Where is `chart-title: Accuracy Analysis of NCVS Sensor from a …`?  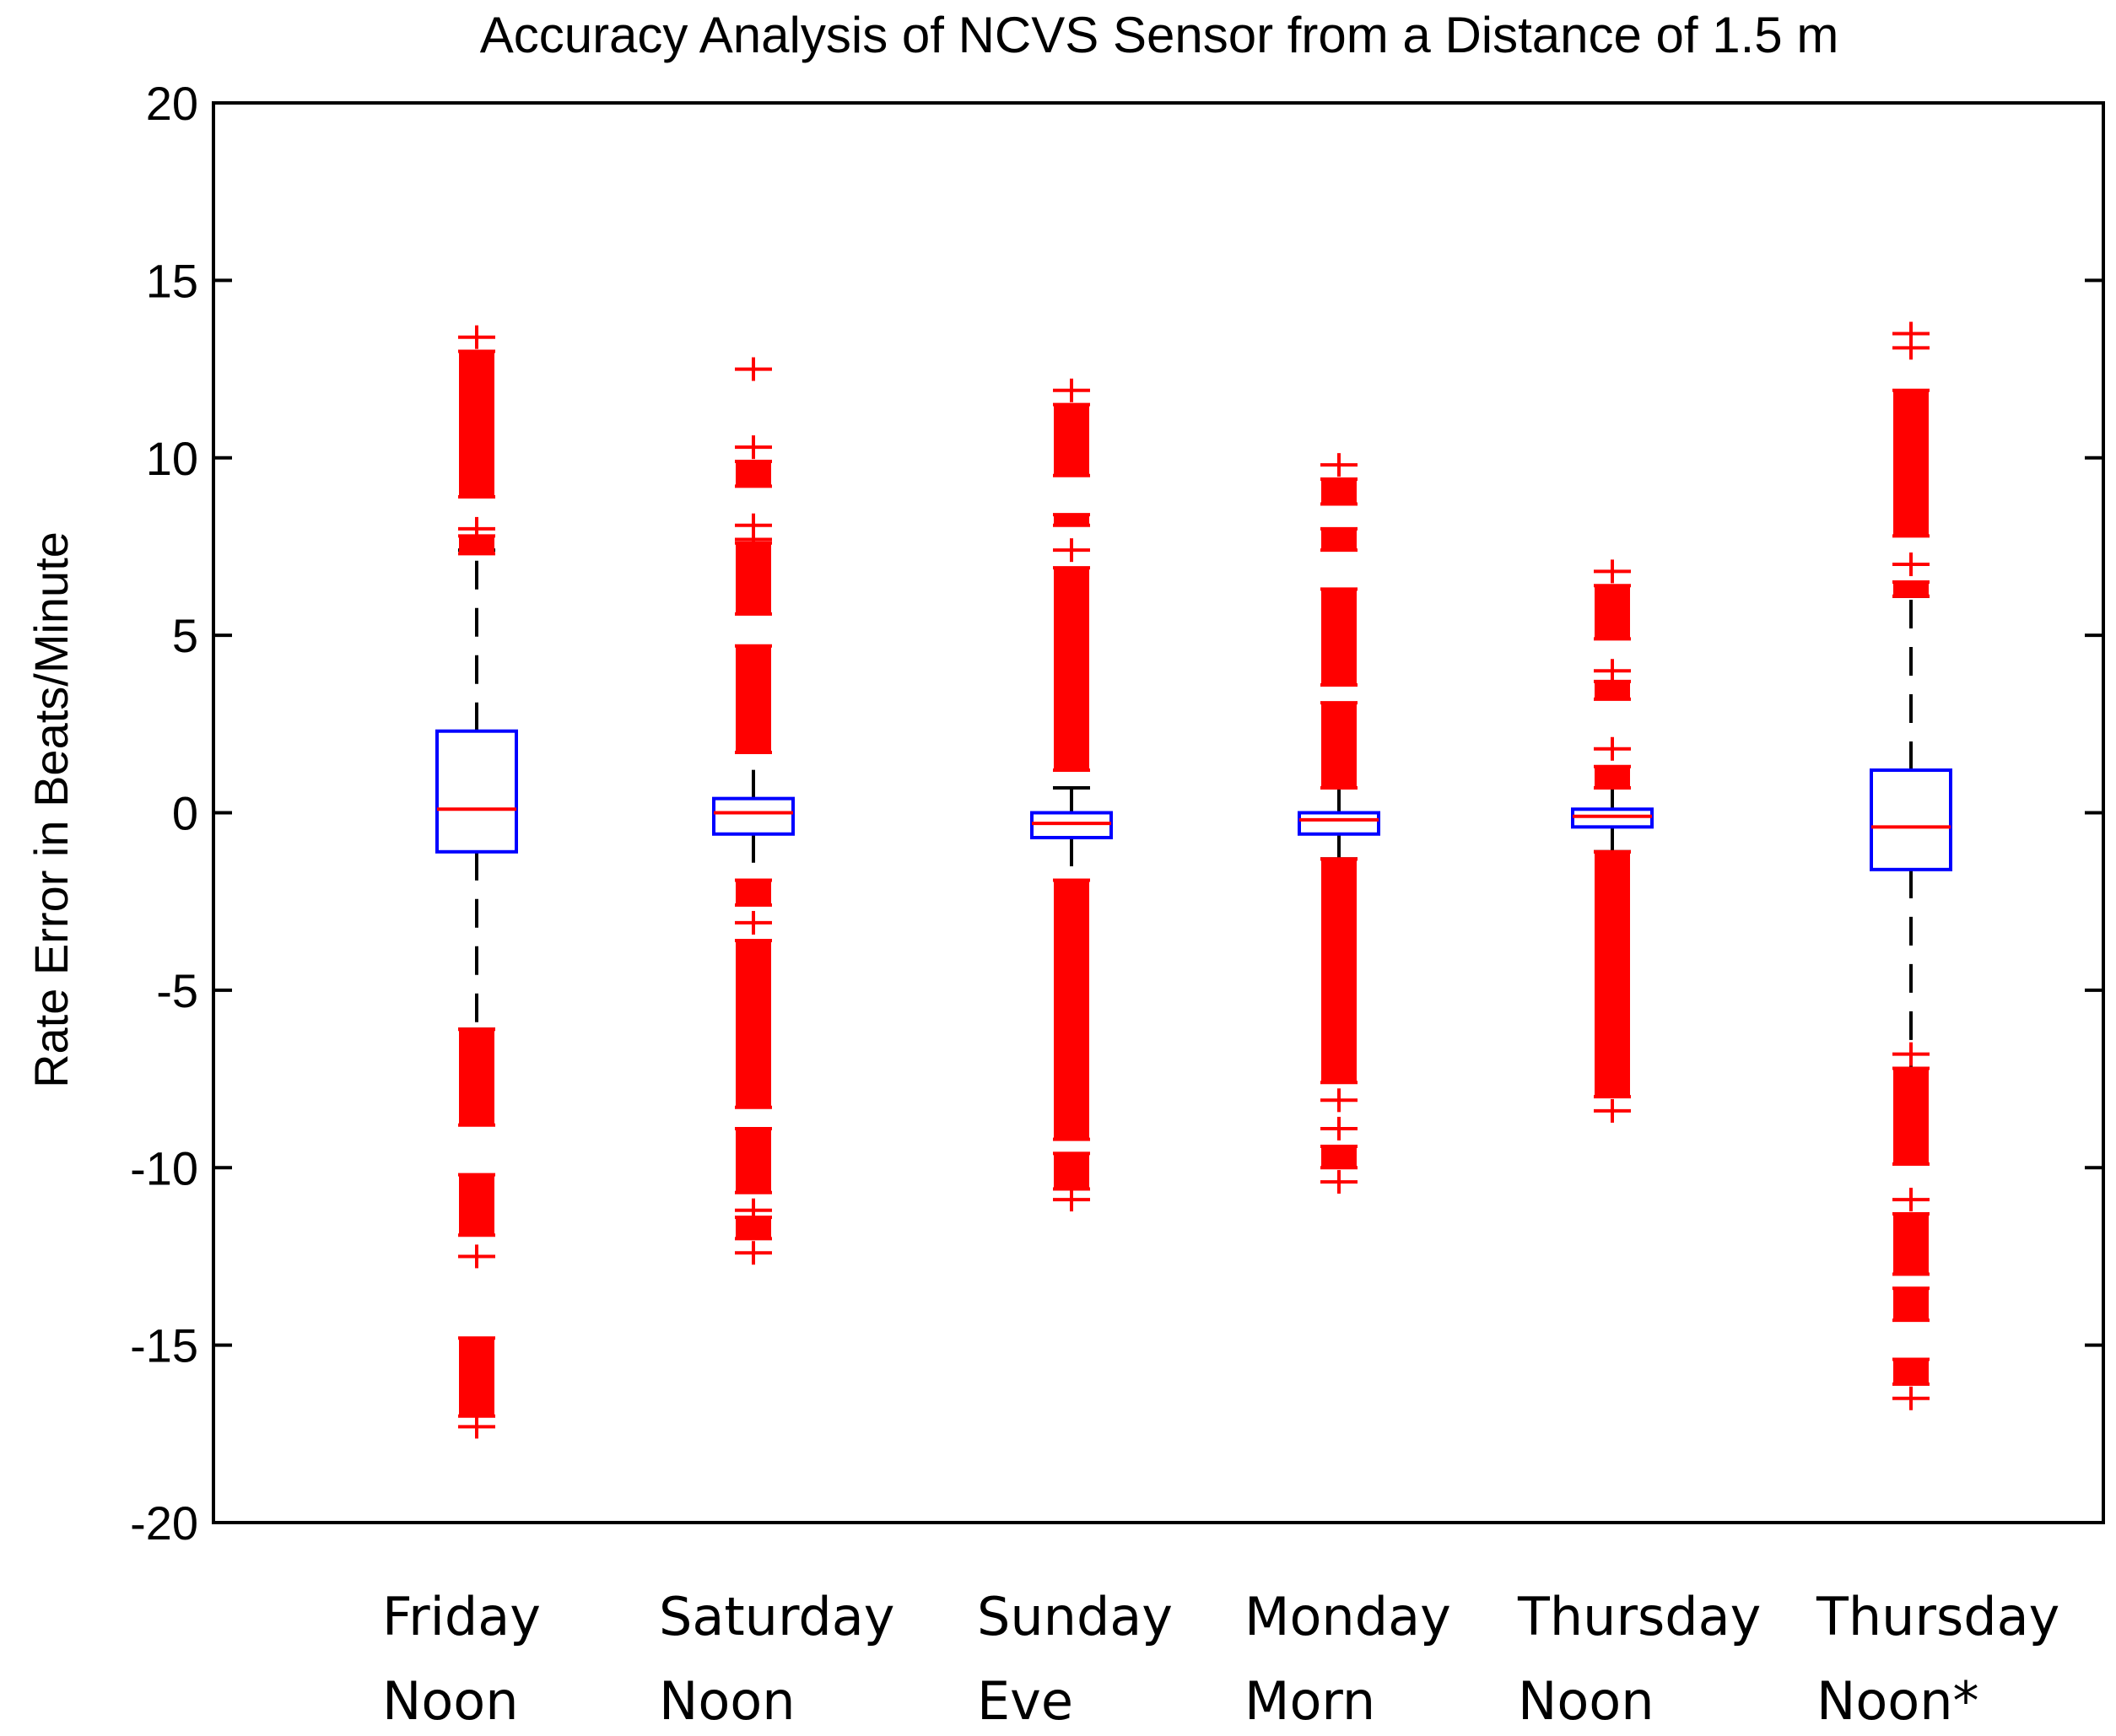 chart-title: Accuracy Analysis of NCVS Sensor from a … is located at coordinates (1159, 35).